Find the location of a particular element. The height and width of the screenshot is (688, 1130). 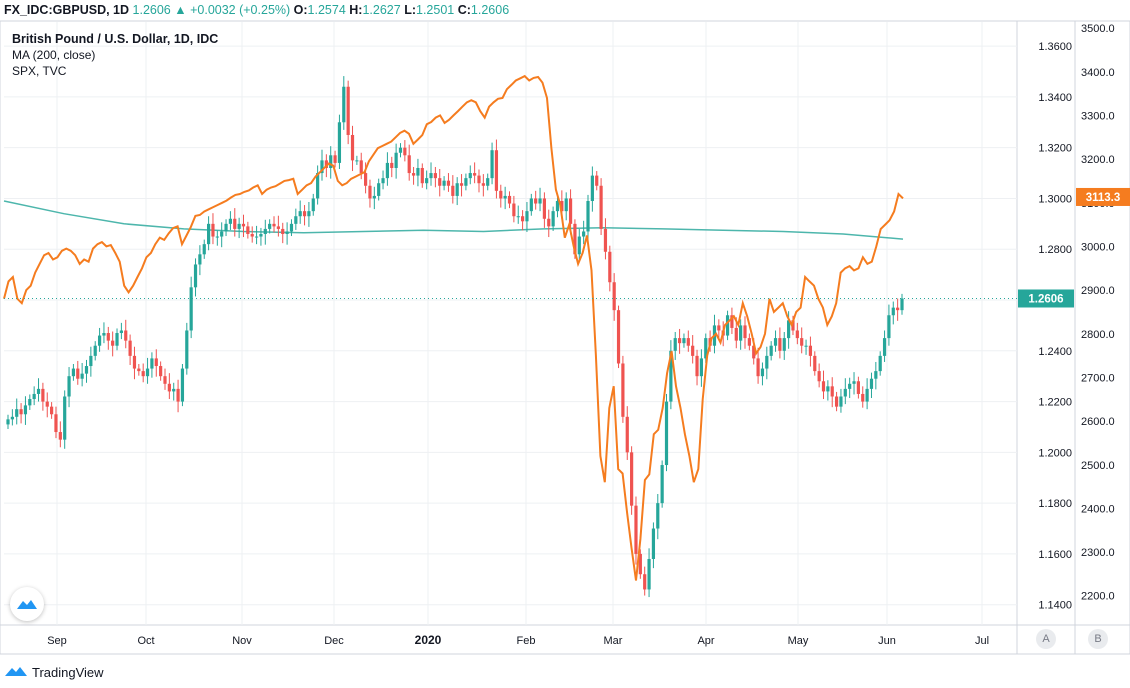

symbol-label: FX_IDC:GBPUSD, 1D is located at coordinates (67, 10).